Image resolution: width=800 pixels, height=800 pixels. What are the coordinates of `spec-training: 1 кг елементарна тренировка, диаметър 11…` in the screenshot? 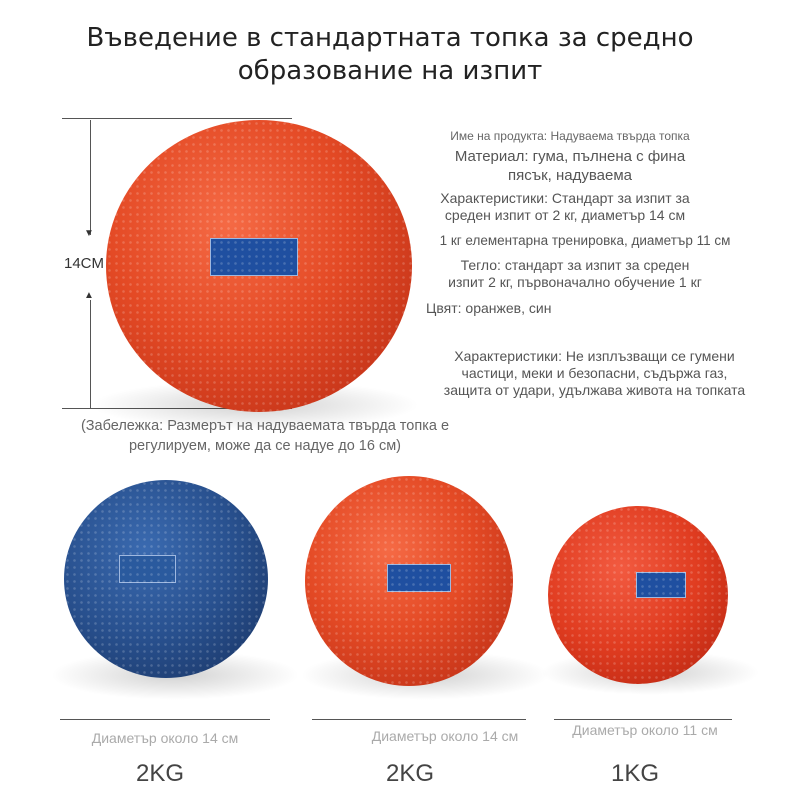 It's located at (585, 240).